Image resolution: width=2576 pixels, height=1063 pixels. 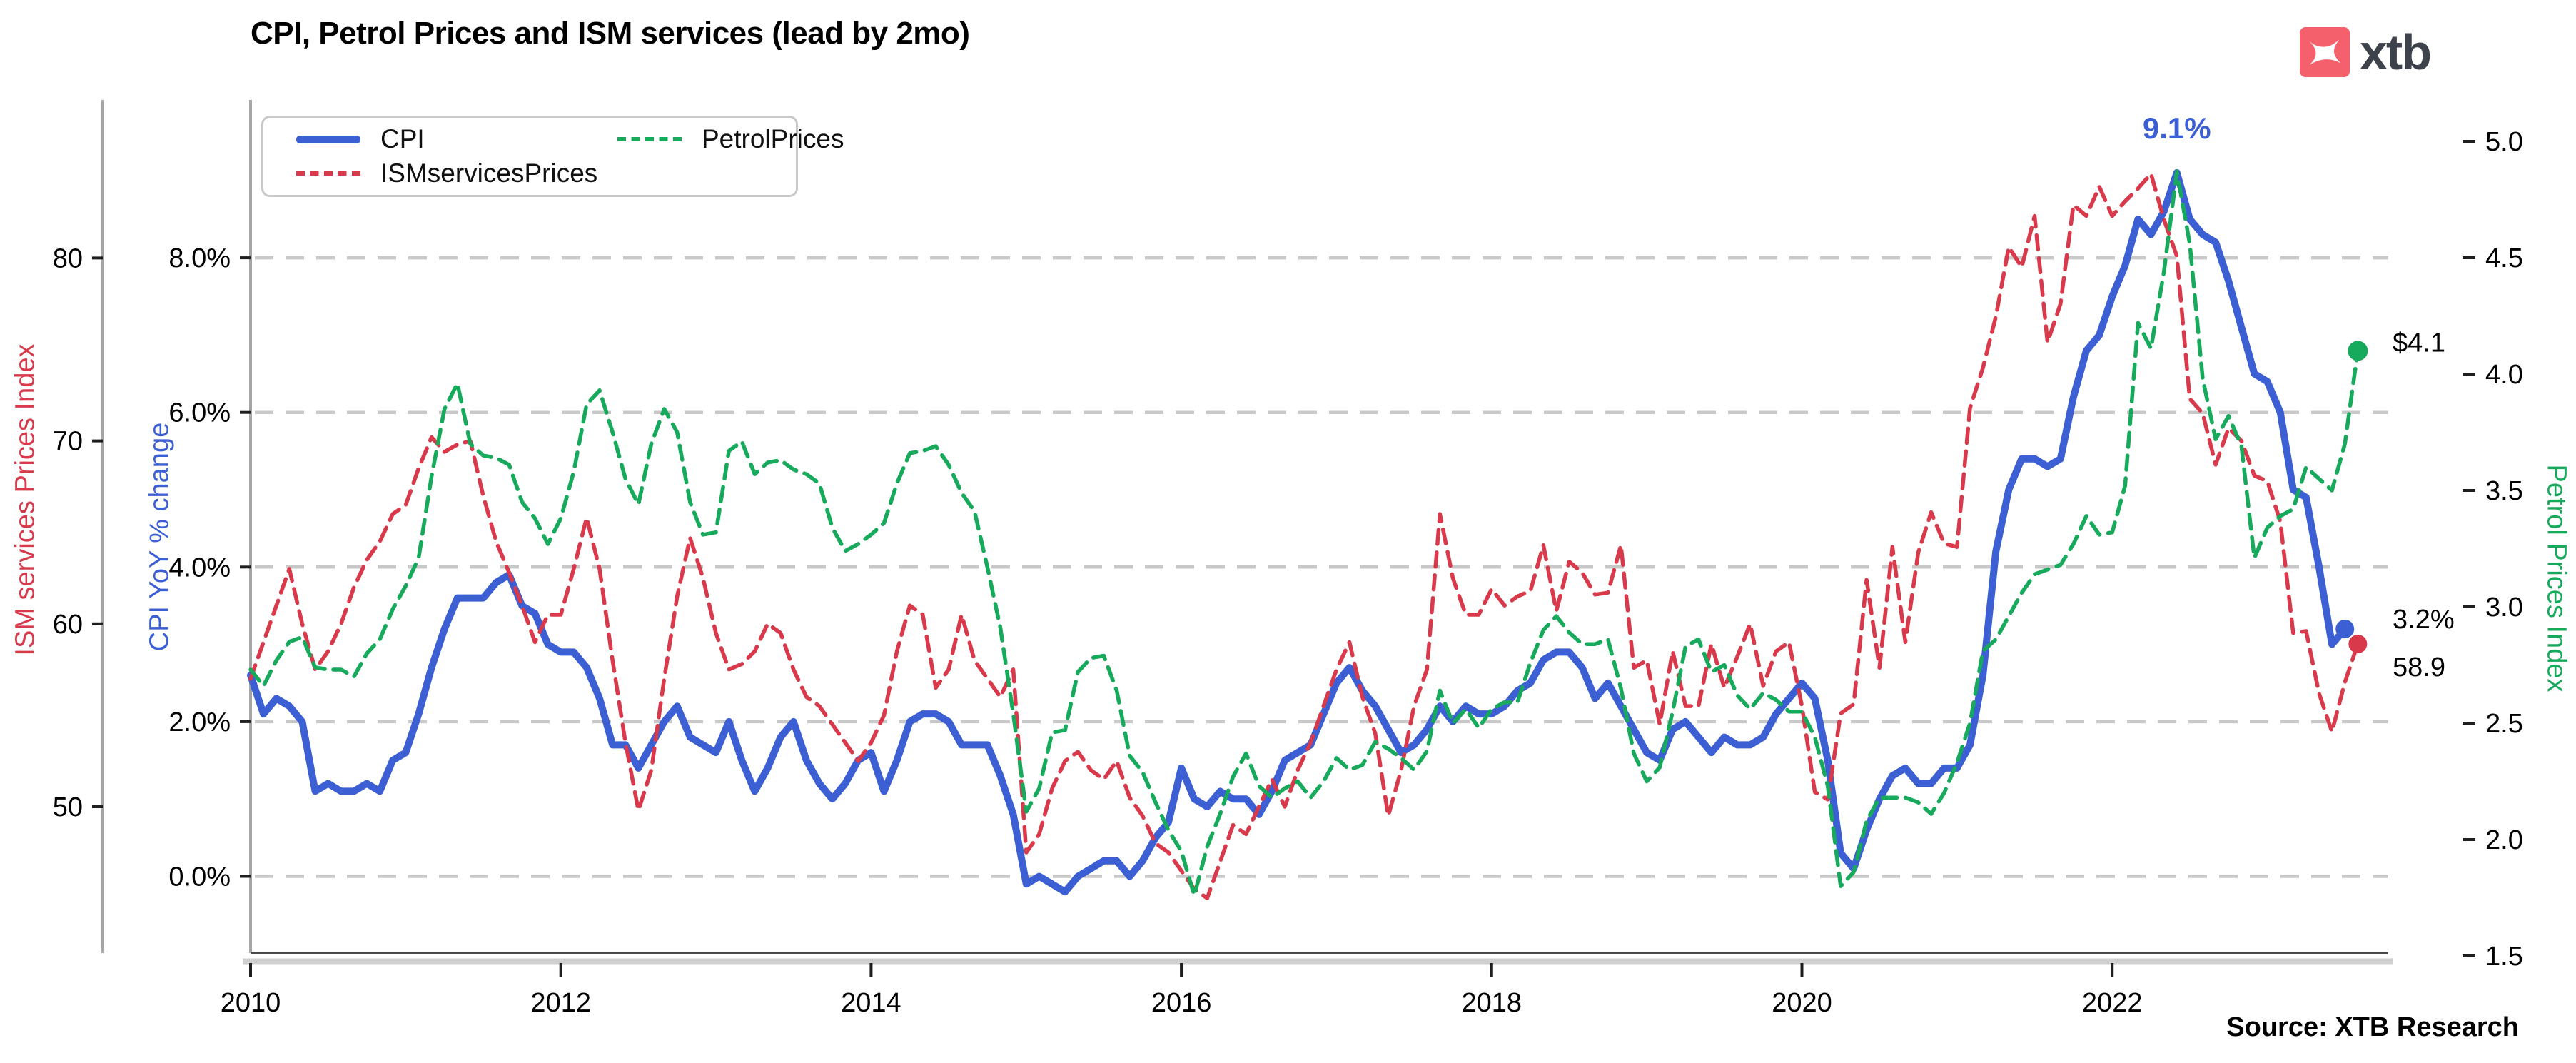 I want to click on ism-line-swatch, so click(x=328, y=173).